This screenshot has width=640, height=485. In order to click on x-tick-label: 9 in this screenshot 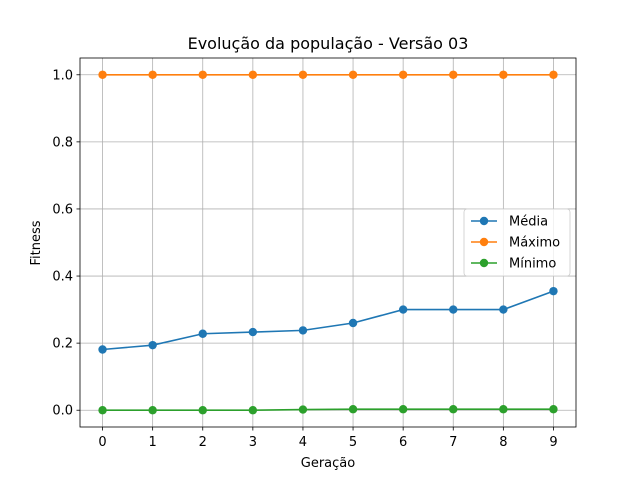, I will do `click(553, 442)`.